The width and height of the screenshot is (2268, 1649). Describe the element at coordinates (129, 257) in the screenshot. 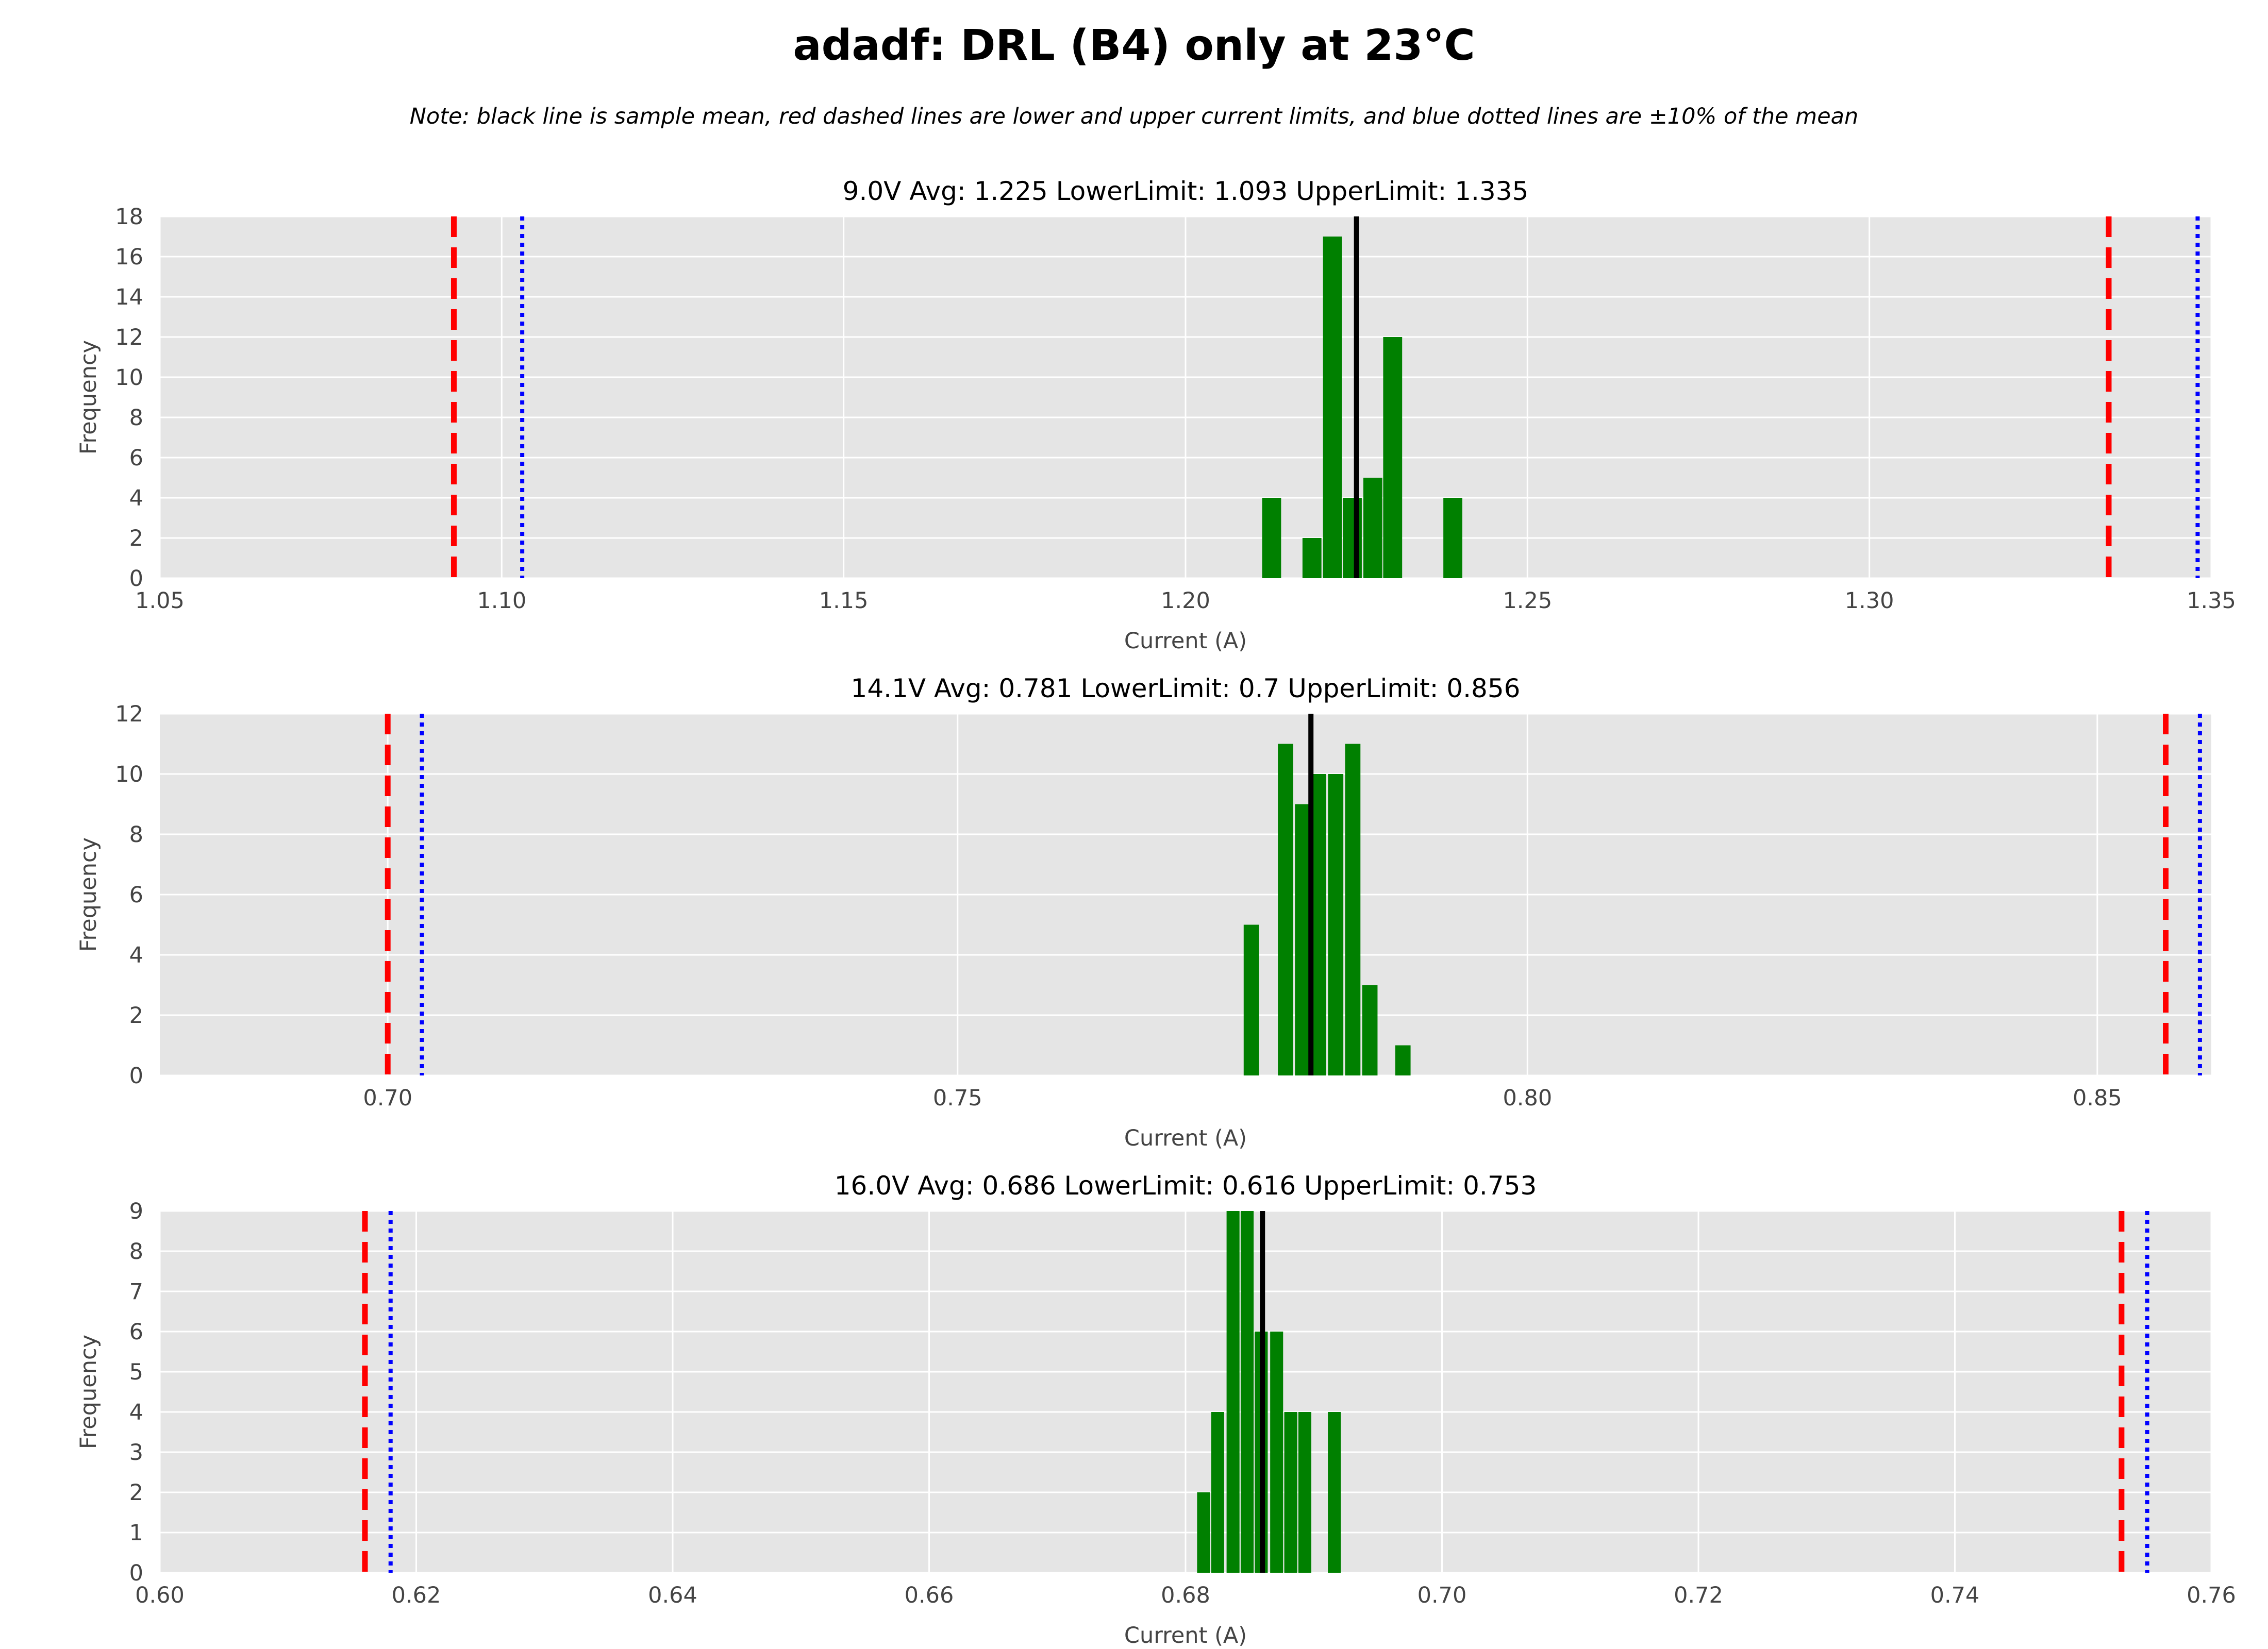

I see `y-tick-label: 16` at that location.